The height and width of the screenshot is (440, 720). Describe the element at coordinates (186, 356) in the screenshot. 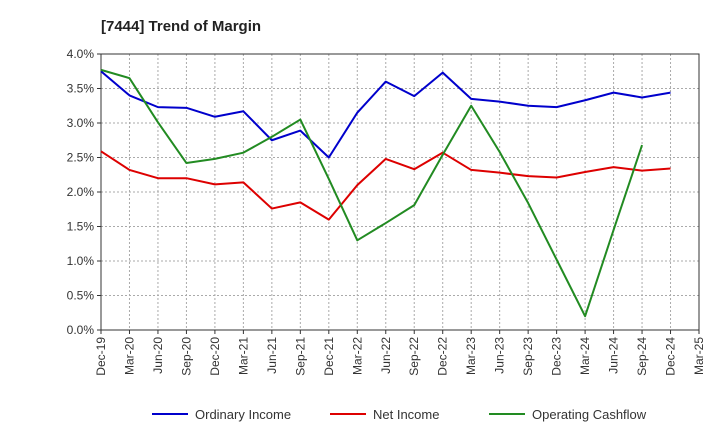

I see `x-tick-label: Sep-20` at that location.